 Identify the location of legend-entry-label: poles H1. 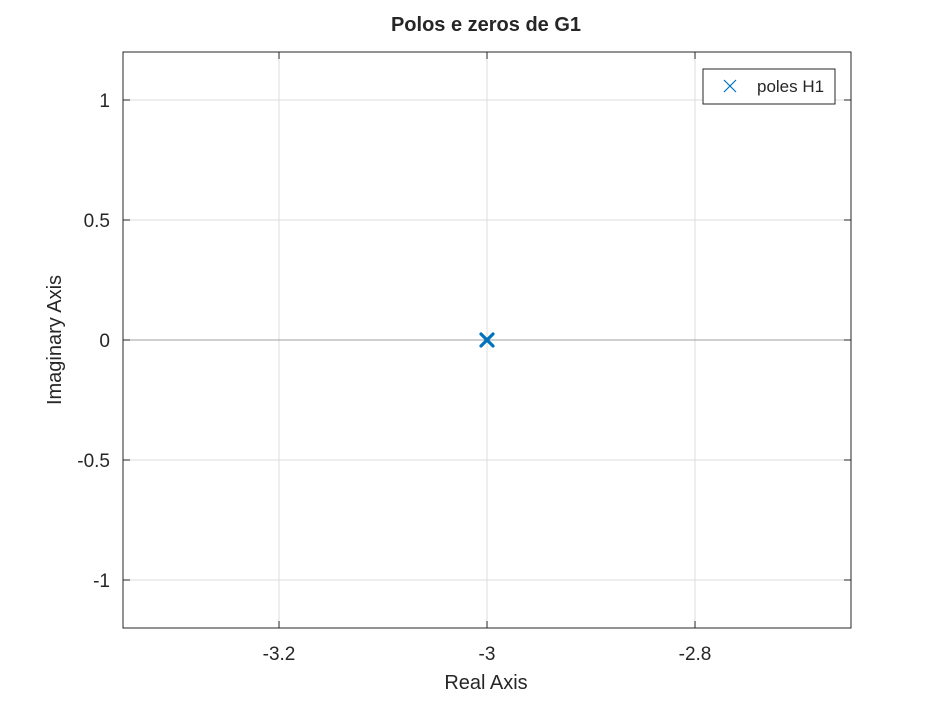
(790, 86).